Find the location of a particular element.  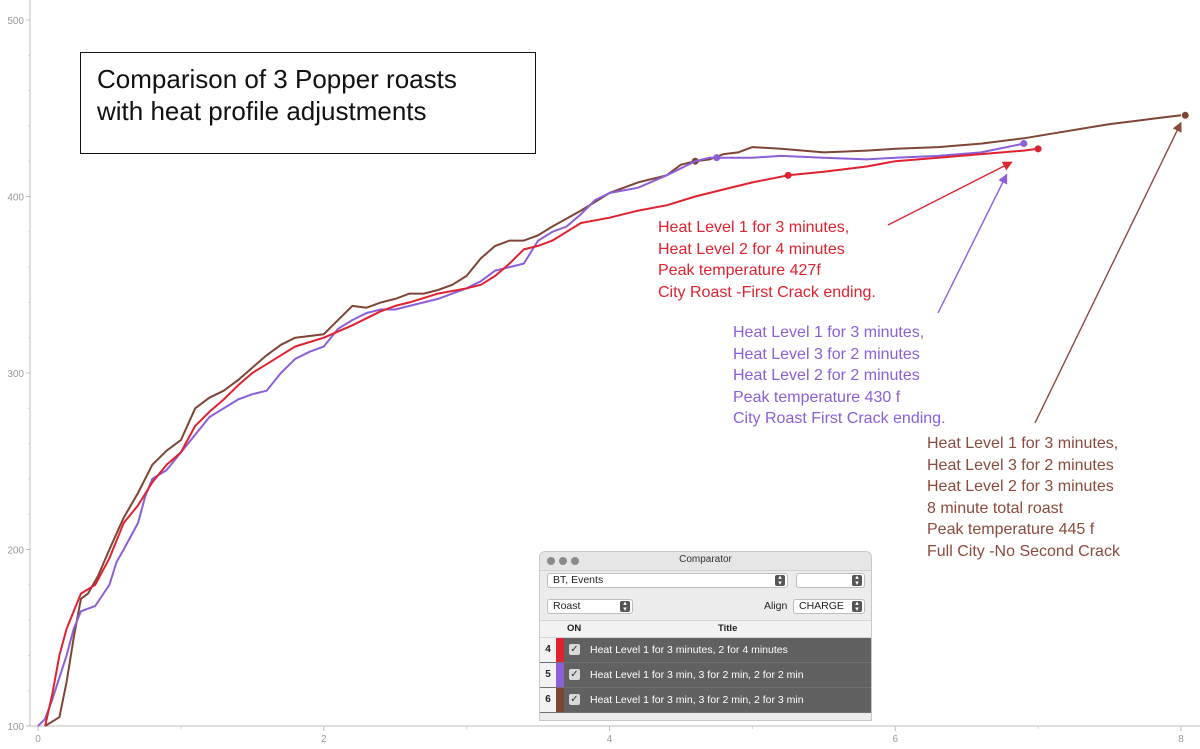

annotation-line: Heat Level 2 for 4 minutes is located at coordinates (751, 249).